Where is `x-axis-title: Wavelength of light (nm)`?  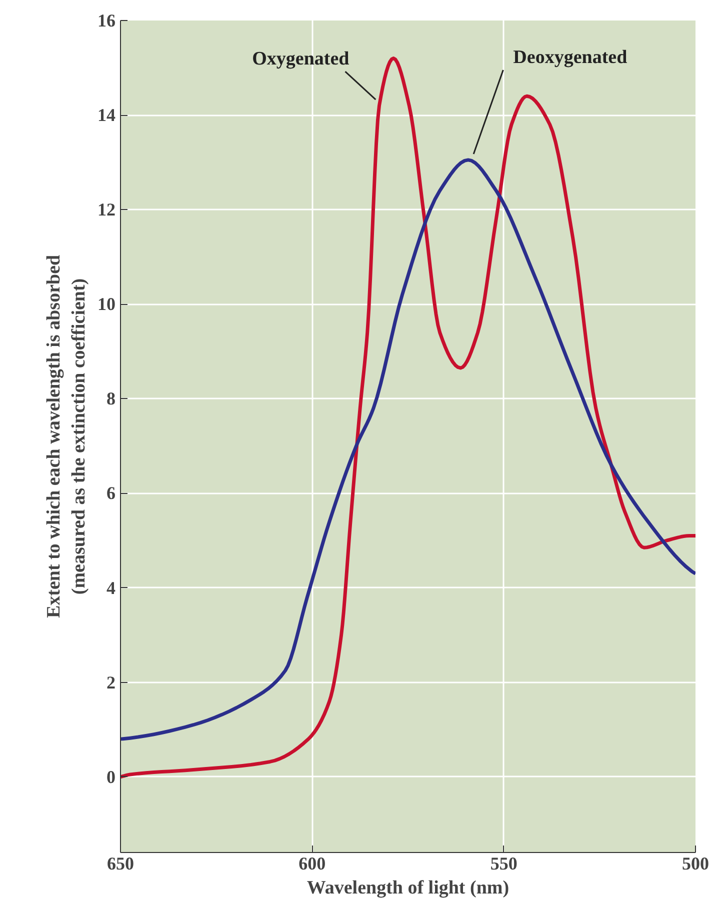
x-axis-title: Wavelength of light (nm) is located at coordinates (408, 888).